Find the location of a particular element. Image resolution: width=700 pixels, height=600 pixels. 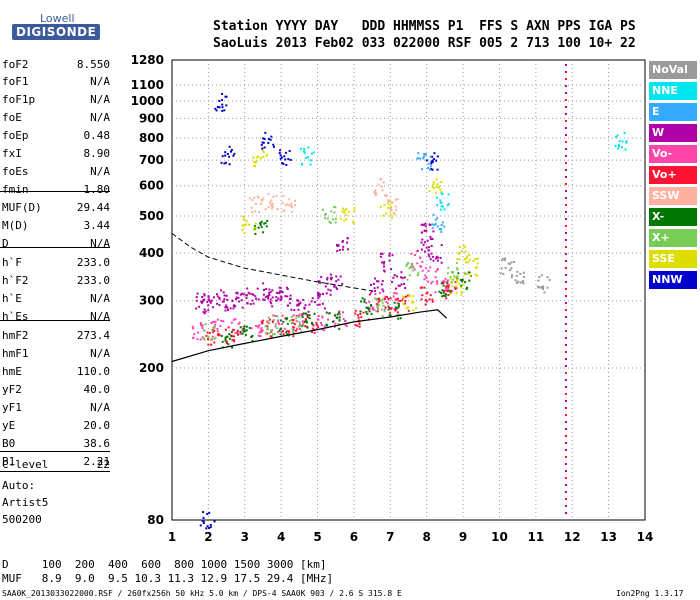

x-tick-label: 3 is located at coordinates (245, 537).